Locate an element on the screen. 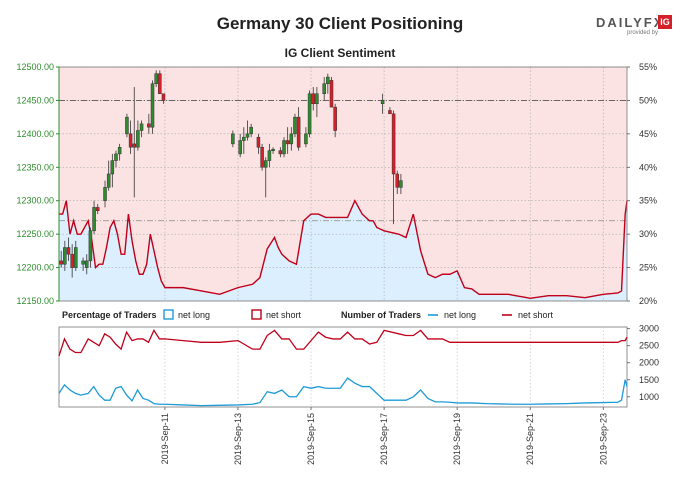 This screenshot has width=680, height=491. pct-tick-label: 35% is located at coordinates (648, 201).